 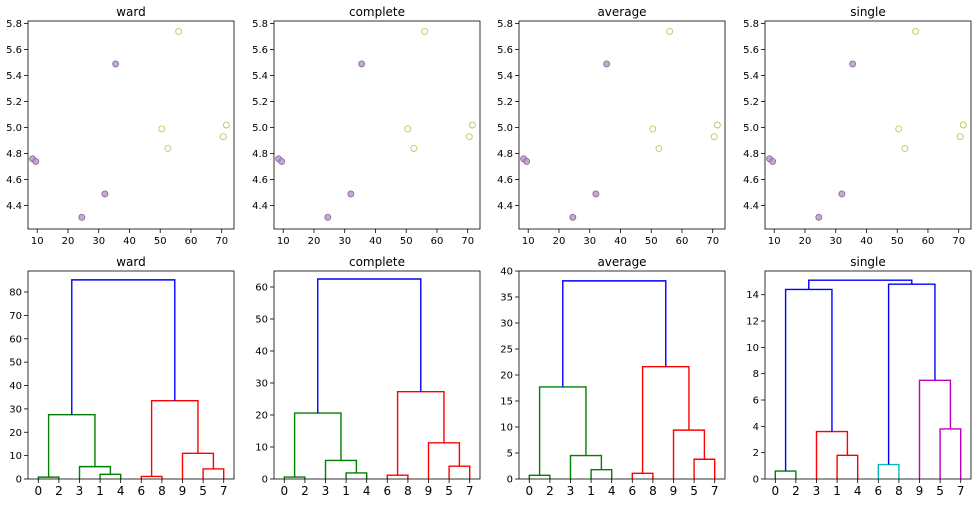 What do you see at coordinates (506, 402) in the screenshot?
I see `y-tick-label: 15` at bounding box center [506, 402].